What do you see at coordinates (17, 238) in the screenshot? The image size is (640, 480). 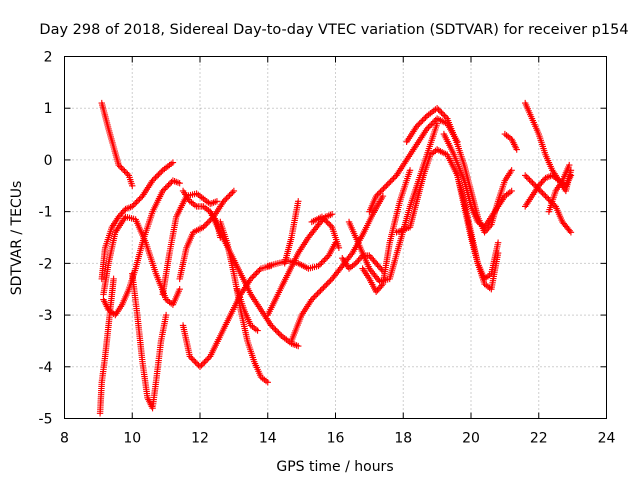 I see `y-axis-label: SDTVAR / TECUs` at bounding box center [17, 238].